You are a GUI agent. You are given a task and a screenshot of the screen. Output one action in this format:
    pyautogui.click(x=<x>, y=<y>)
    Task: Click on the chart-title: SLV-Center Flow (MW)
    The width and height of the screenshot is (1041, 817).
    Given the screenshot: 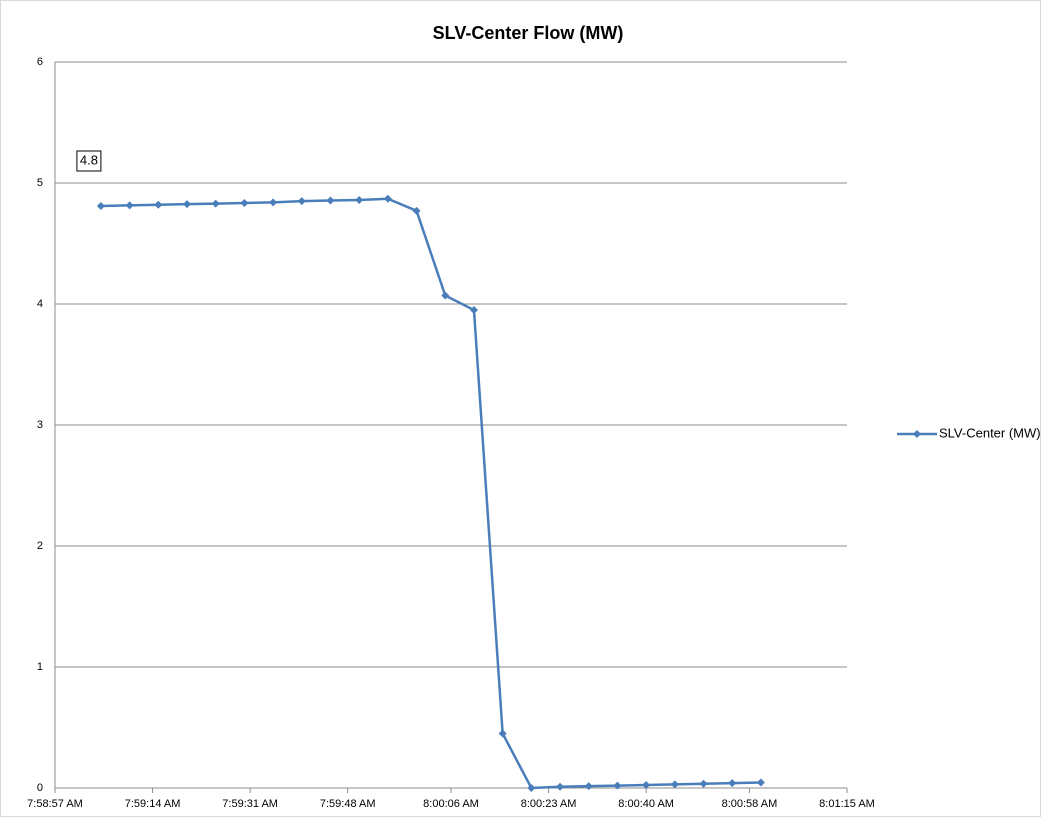 What is the action you would take?
    pyautogui.click(x=528, y=33)
    